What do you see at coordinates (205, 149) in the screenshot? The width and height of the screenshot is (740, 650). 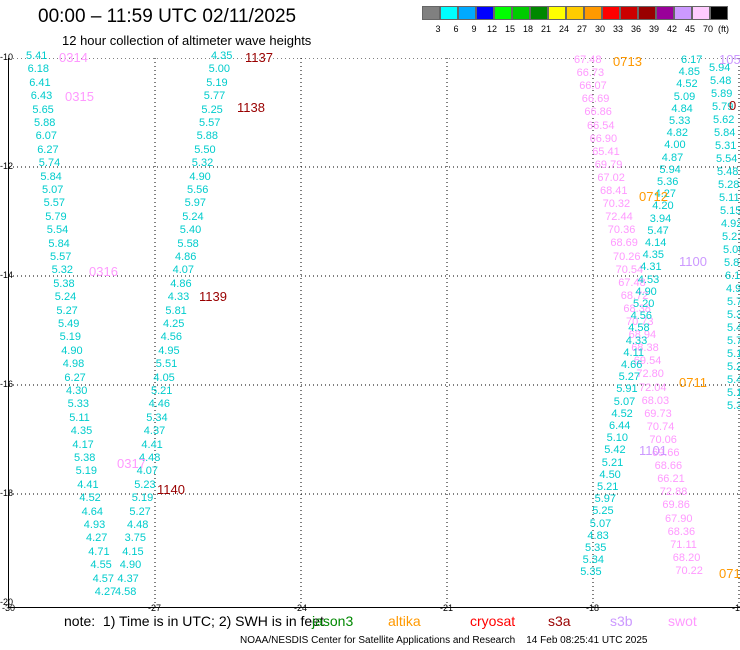 I see `wave-height-value: 5.50` at bounding box center [205, 149].